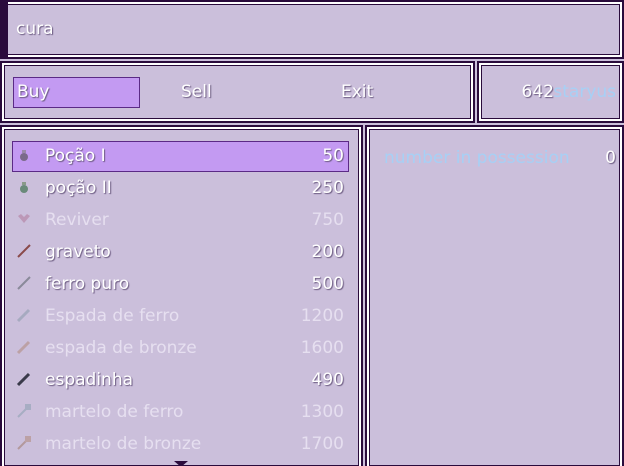 The height and width of the screenshot is (466, 624). Describe the element at coordinates (35, 29) in the screenshot. I see `help-text: cura` at that location.